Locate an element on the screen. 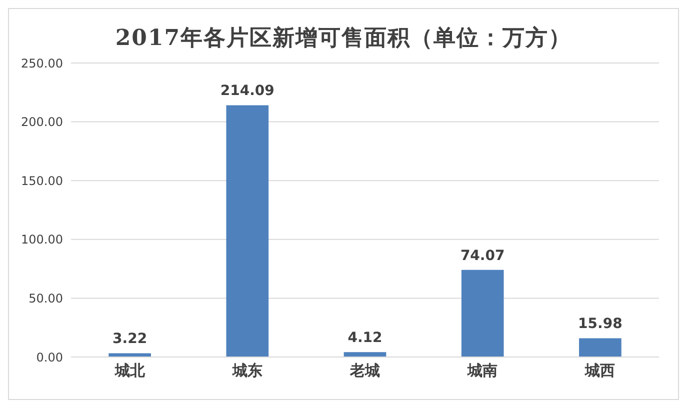  data-label: 15.98 is located at coordinates (600, 324).